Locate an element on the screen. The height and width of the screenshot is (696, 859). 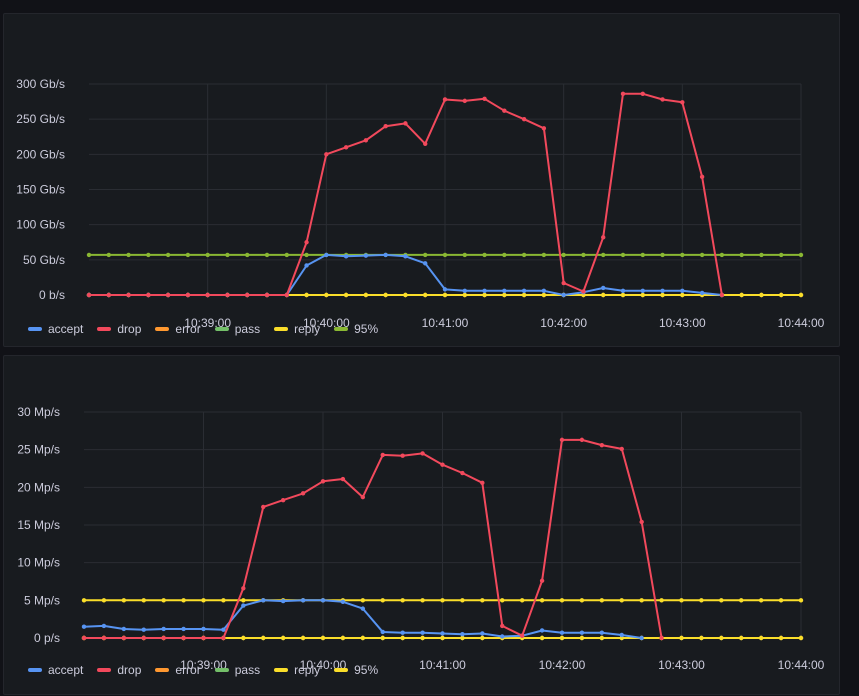
y-tick-label: 100 Gb/s is located at coordinates (40, 225).